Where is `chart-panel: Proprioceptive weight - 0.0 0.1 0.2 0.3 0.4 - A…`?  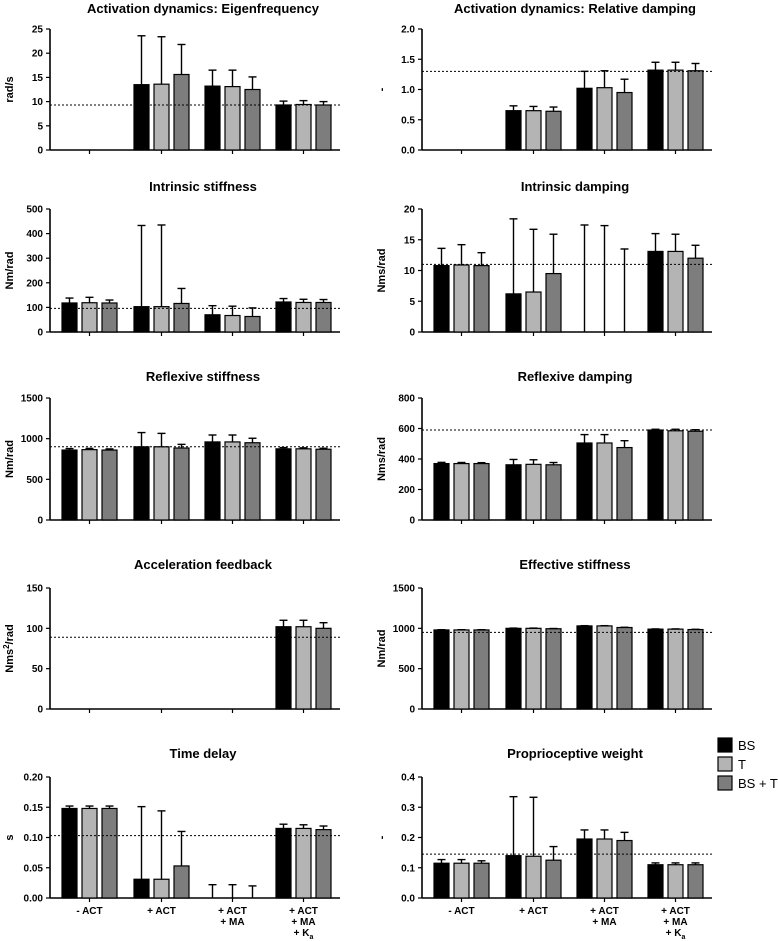 chart-panel: Proprioceptive weight - 0.0 0.1 0.2 0.3 0.4 - A… is located at coordinates (544, 843).